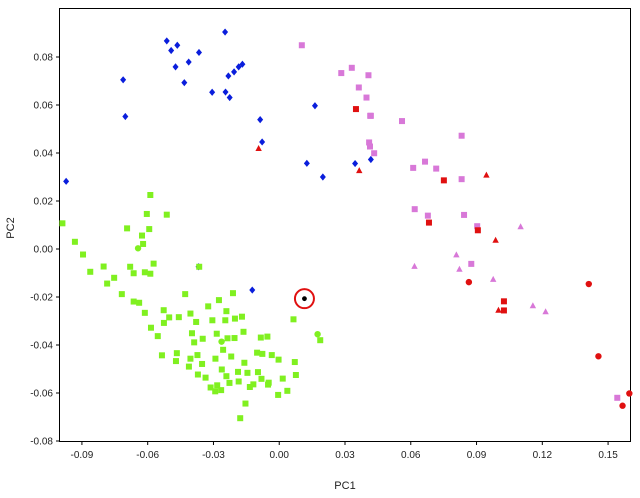 Image resolution: width=640 pixels, height=498 pixels. I want to click on y-tick-label: 0.02, so click(44, 202).